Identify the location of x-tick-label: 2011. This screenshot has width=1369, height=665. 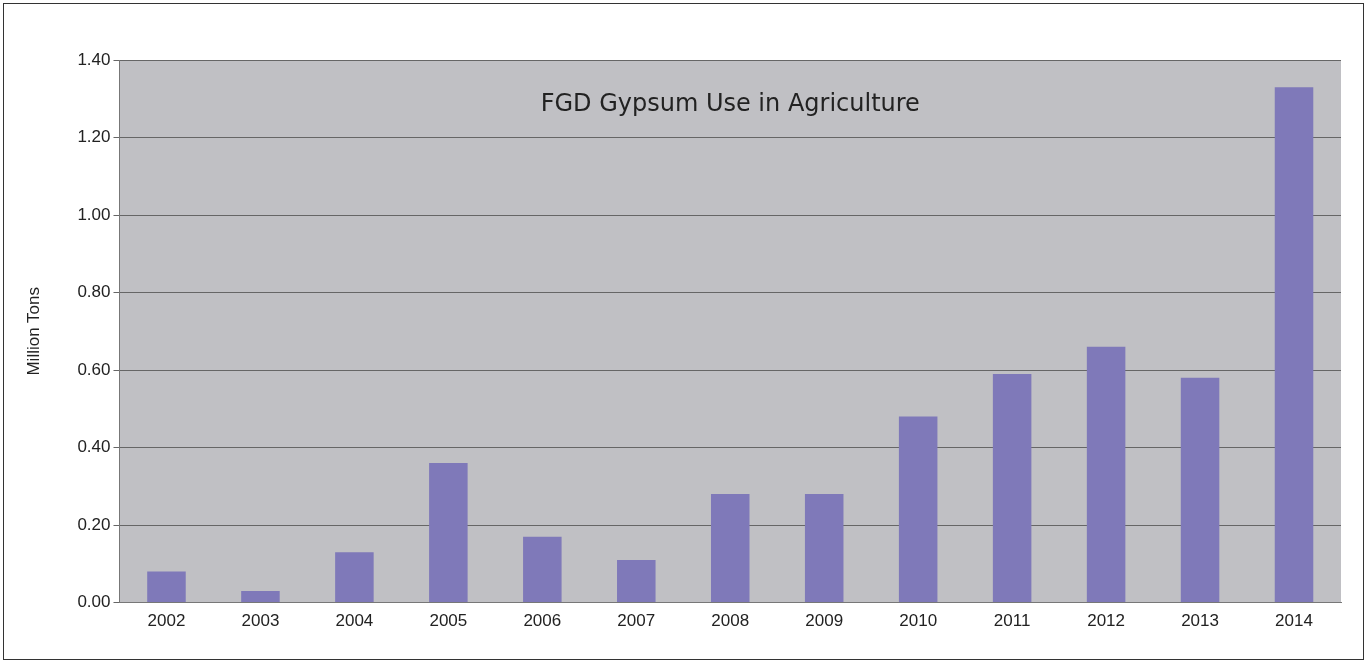
(1012, 621).